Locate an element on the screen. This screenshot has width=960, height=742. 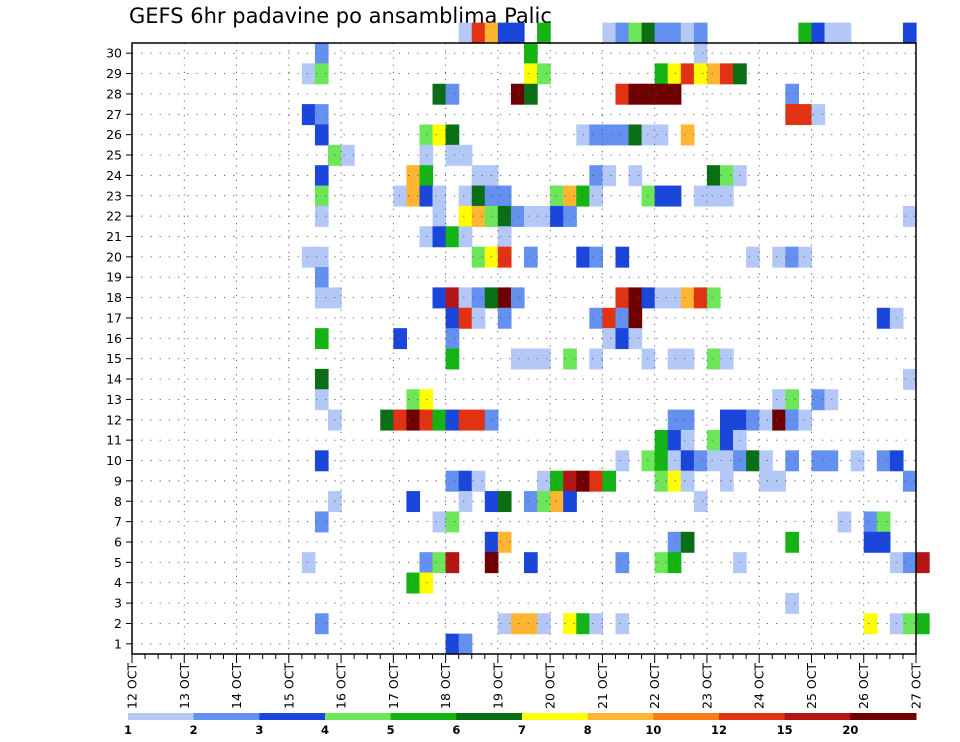
y-tick-label: 13 is located at coordinates (114, 399).